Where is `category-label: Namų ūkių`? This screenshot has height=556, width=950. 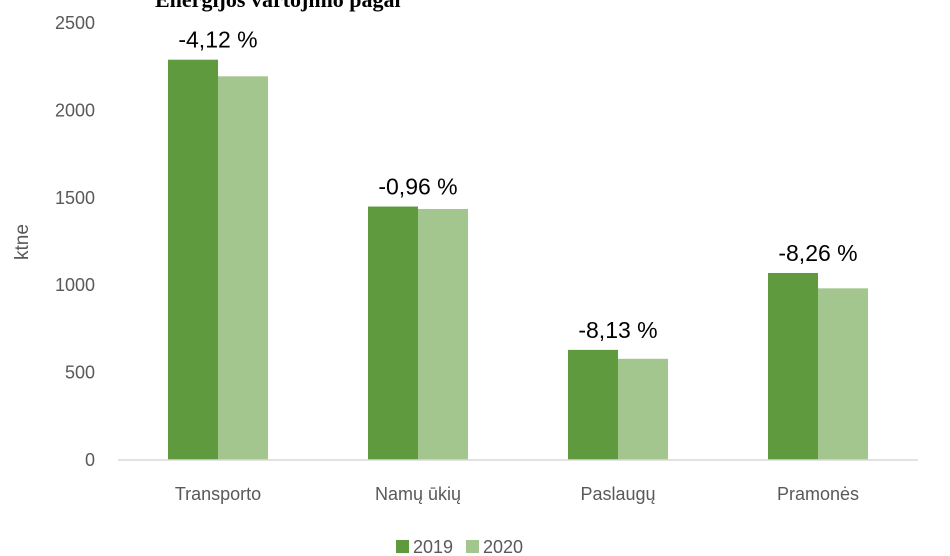
category-label: Namų ūkių is located at coordinates (418, 494).